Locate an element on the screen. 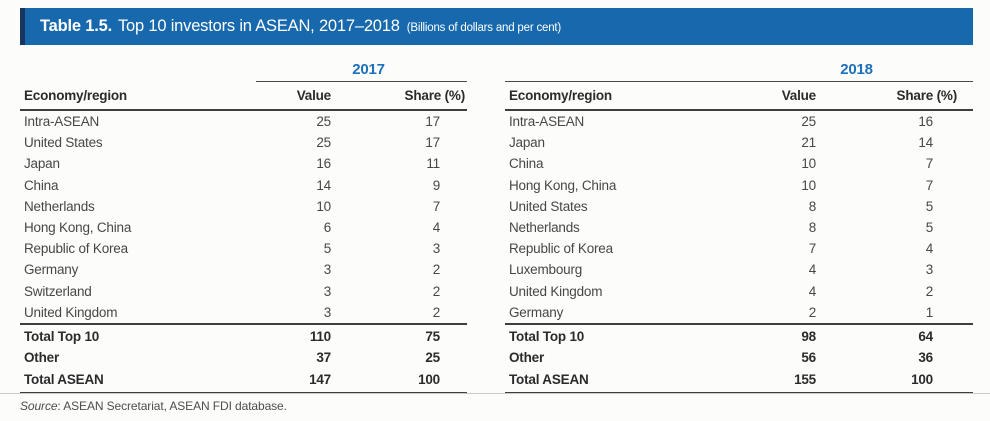 This screenshot has height=421, width=990. share-cell: 16 is located at coordinates (925, 122).